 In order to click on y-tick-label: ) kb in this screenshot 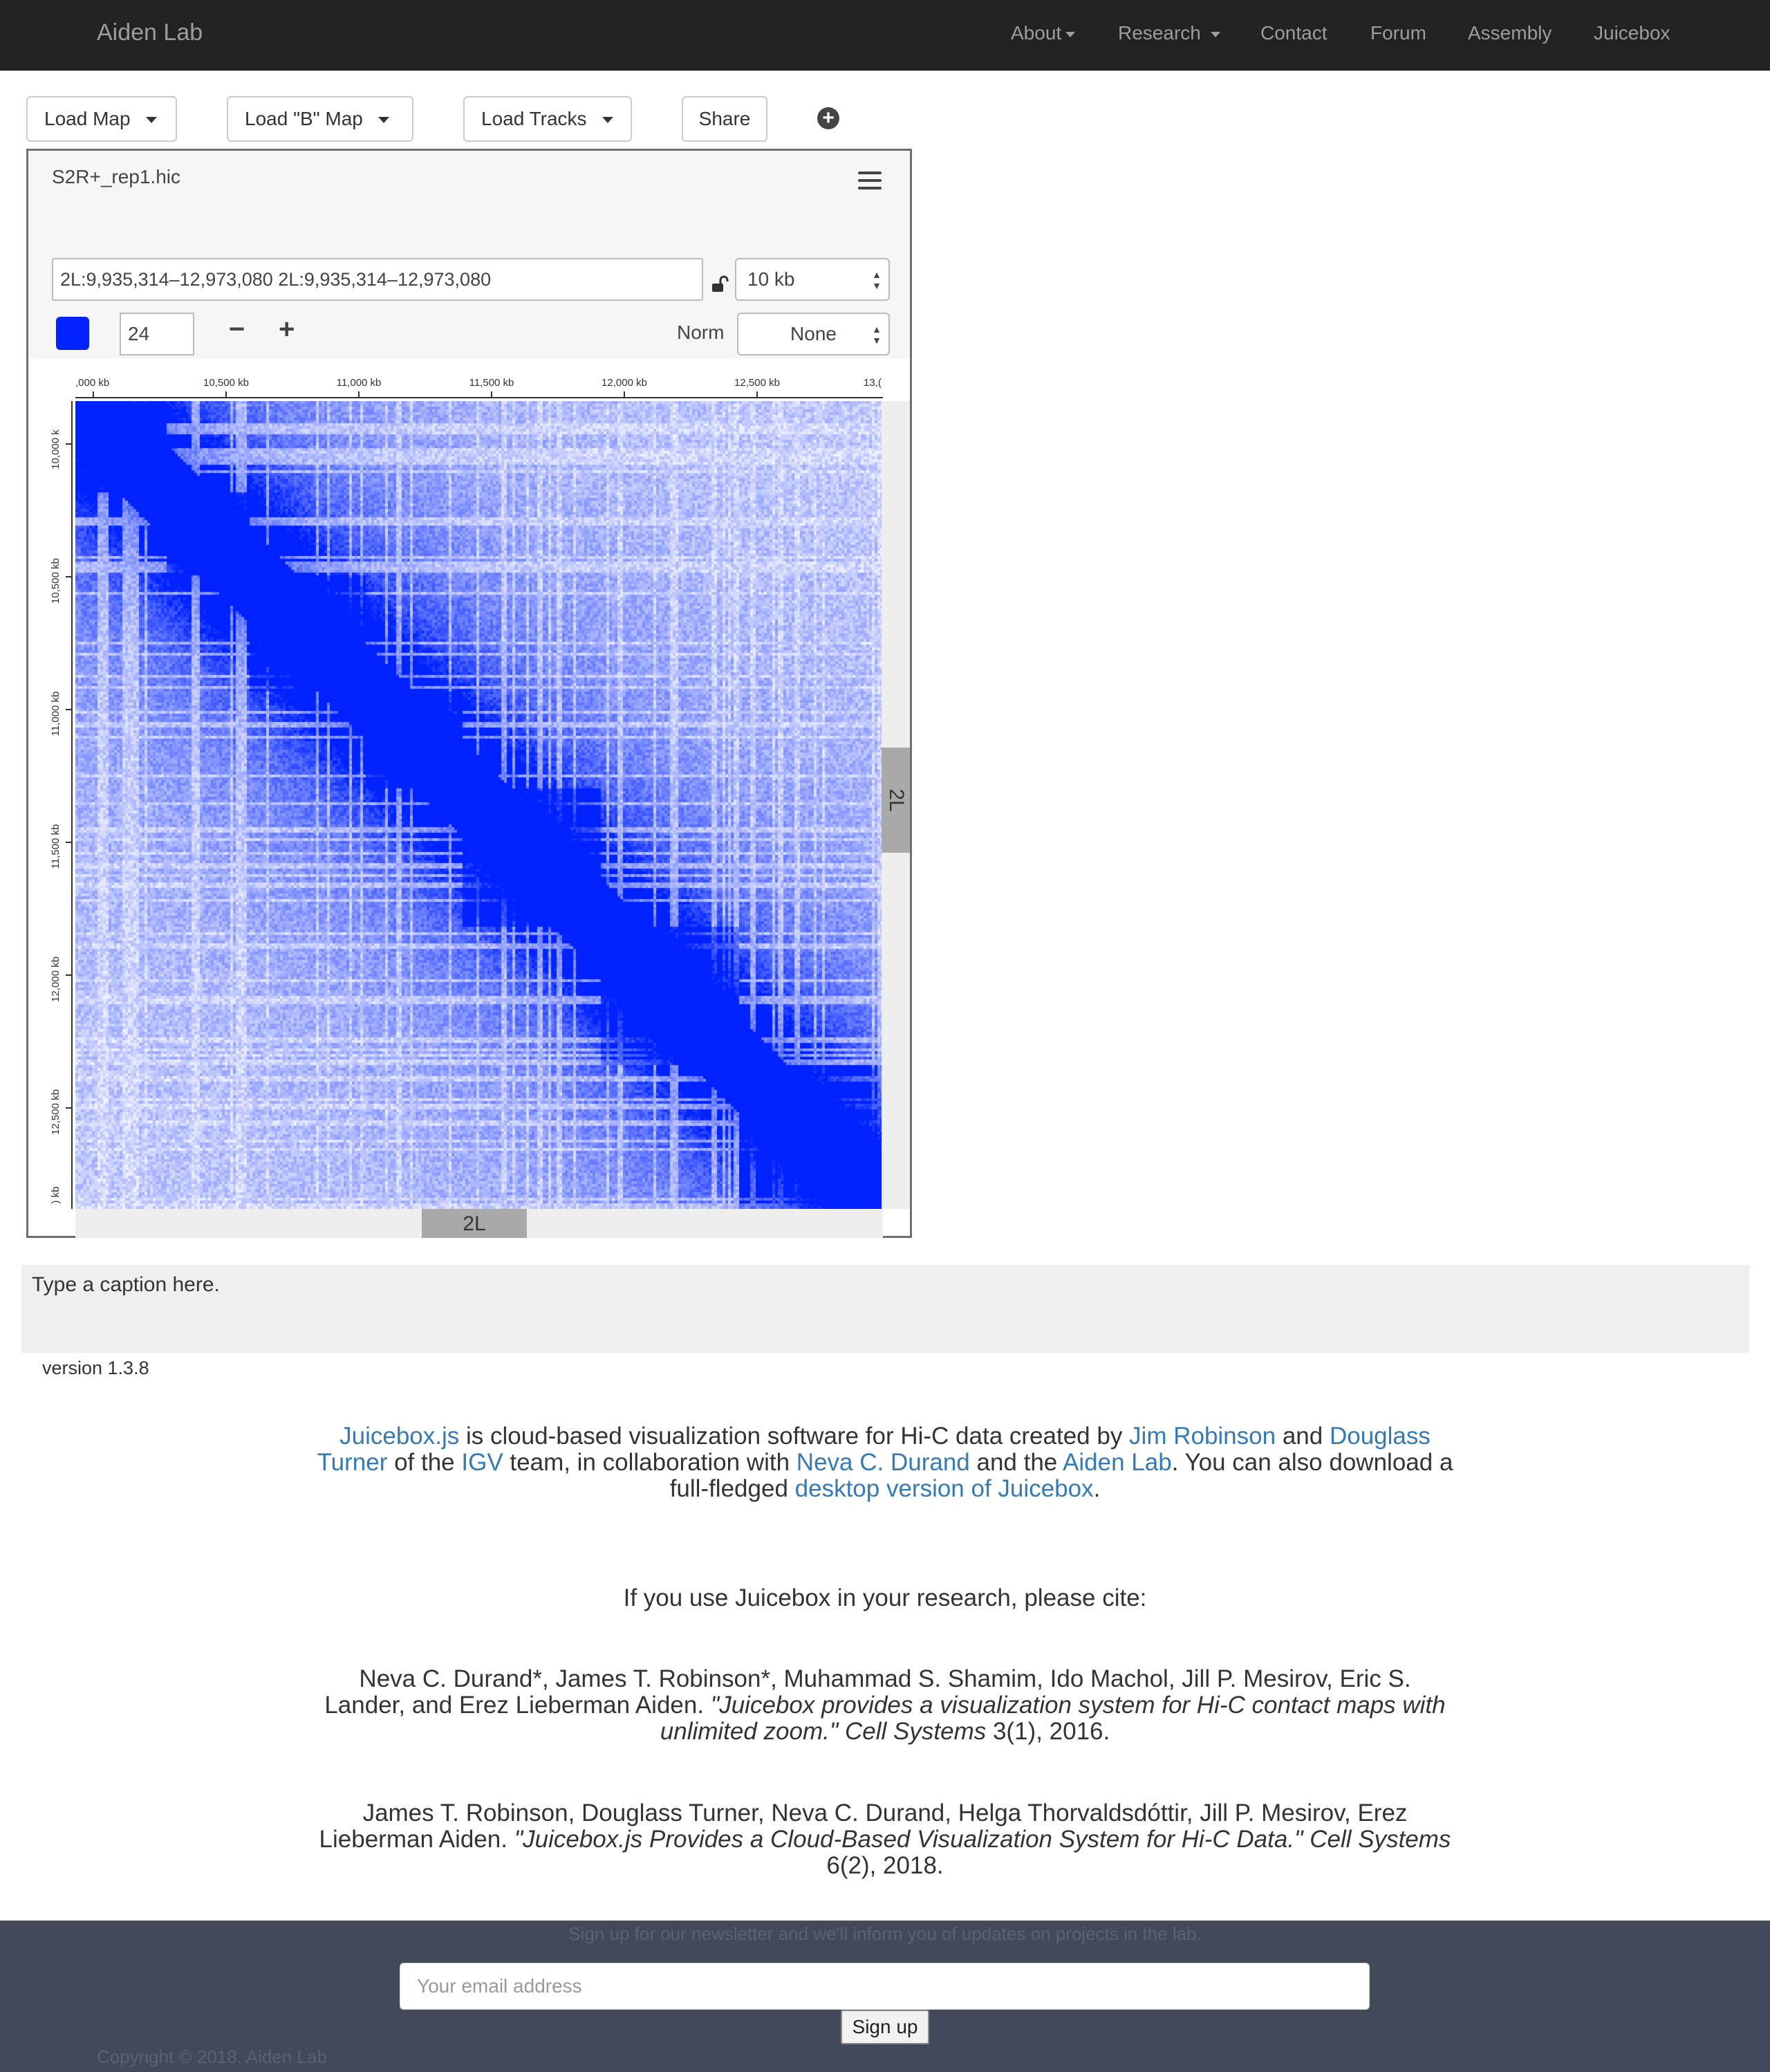, I will do `click(56, 1194)`.